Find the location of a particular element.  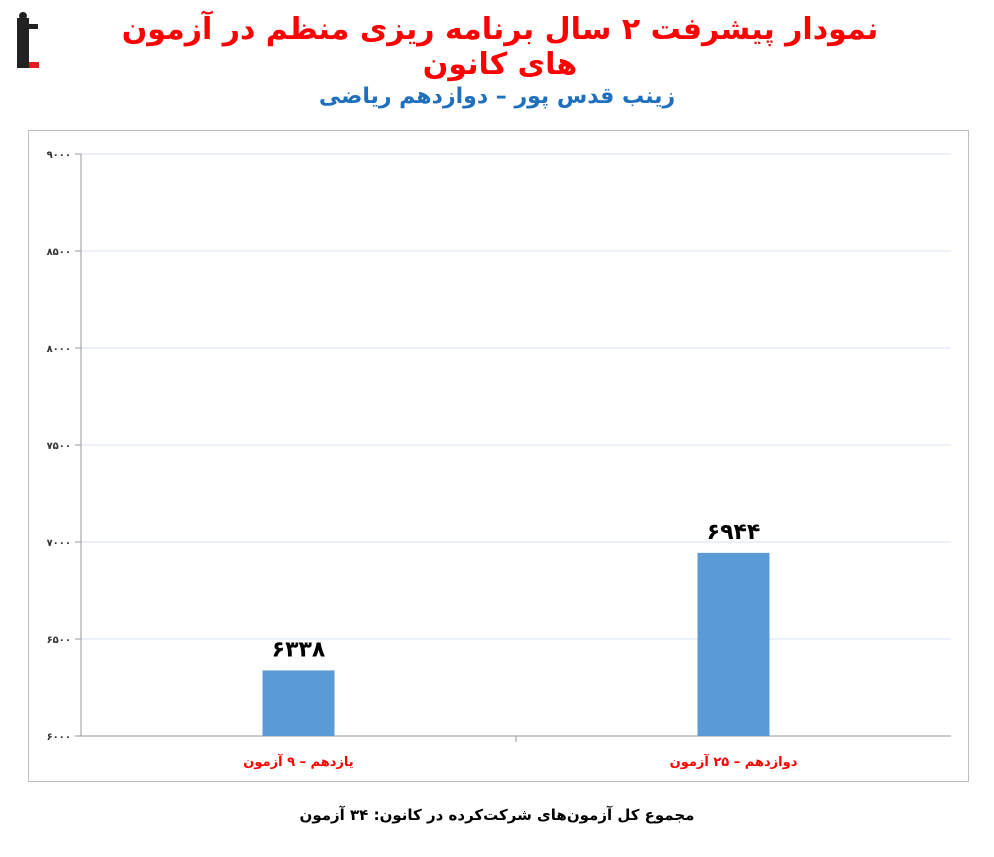

y-tick-label: ۷۰۰۰ is located at coordinates (59, 543).